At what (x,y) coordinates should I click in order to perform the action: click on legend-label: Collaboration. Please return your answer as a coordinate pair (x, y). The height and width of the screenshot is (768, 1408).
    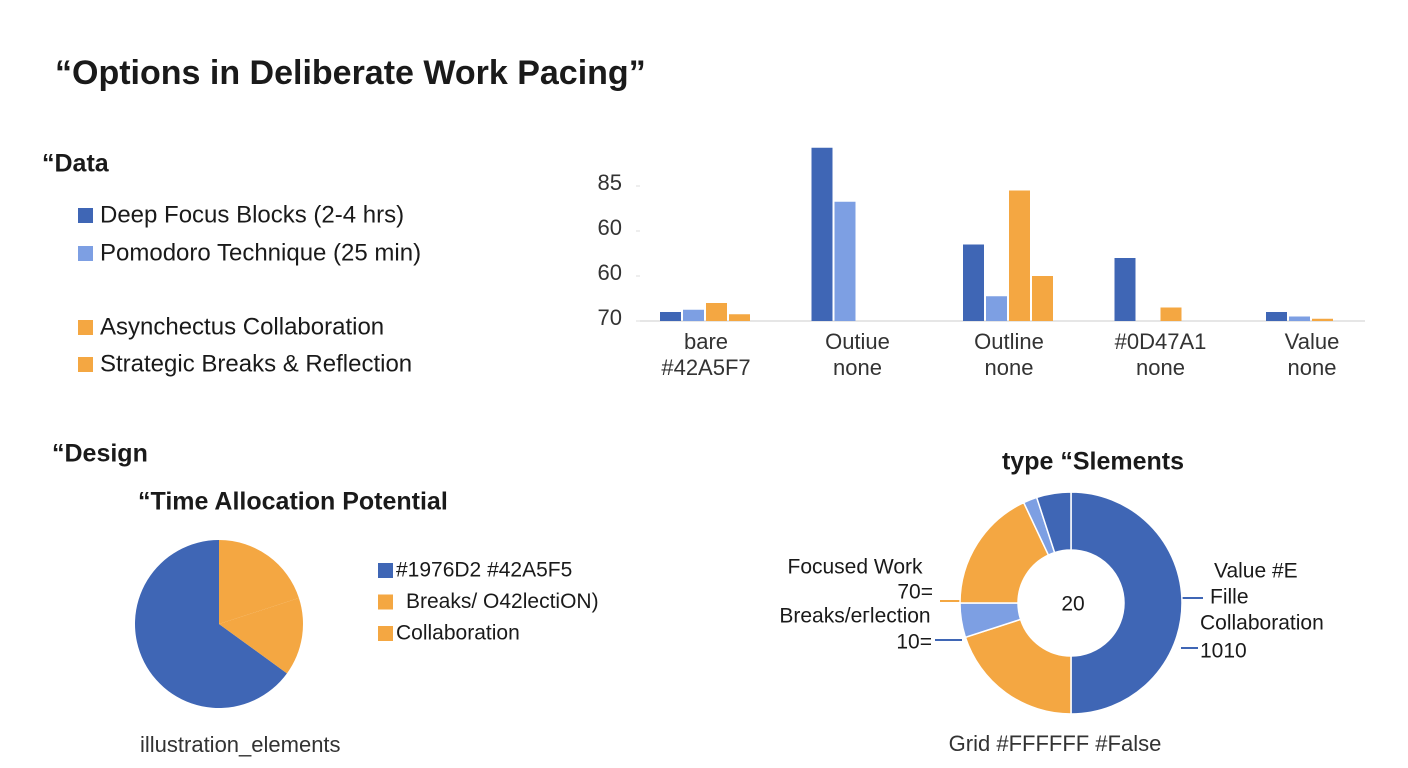
    Looking at the image, I should click on (458, 633).